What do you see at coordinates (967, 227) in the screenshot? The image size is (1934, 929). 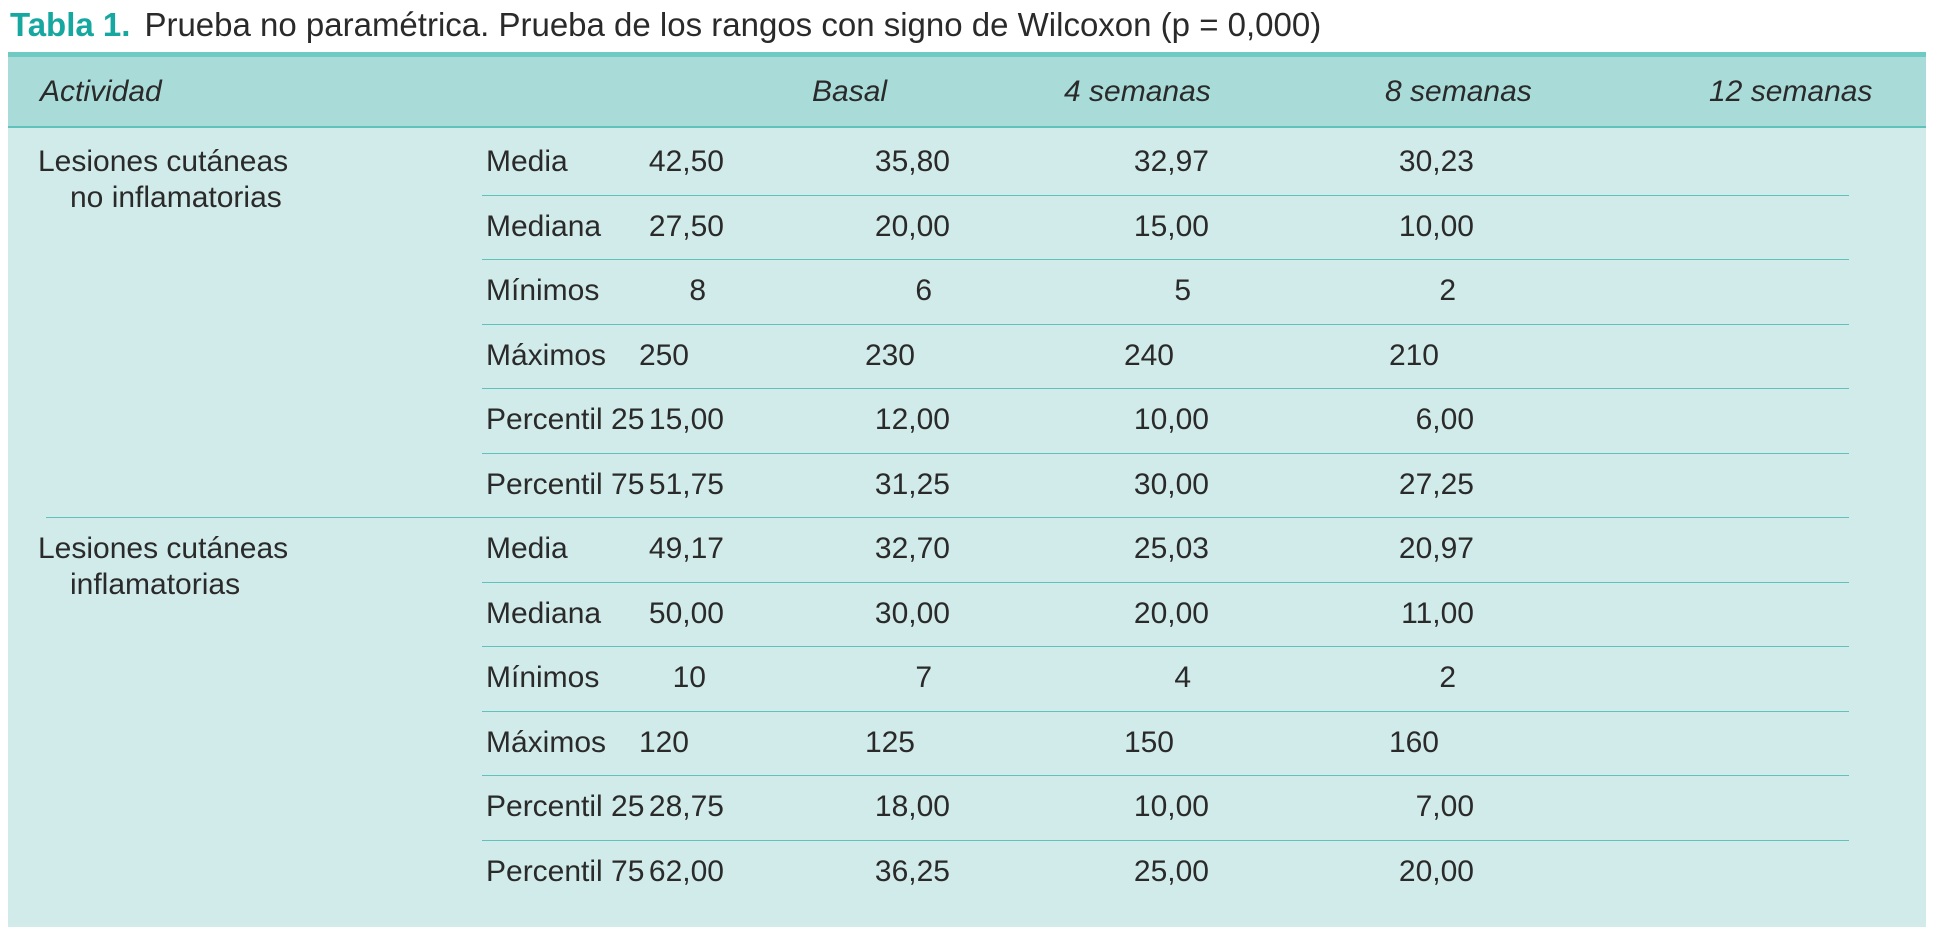 I see `table-row: Mediana 27,50 20,00 15,00 10,00` at bounding box center [967, 227].